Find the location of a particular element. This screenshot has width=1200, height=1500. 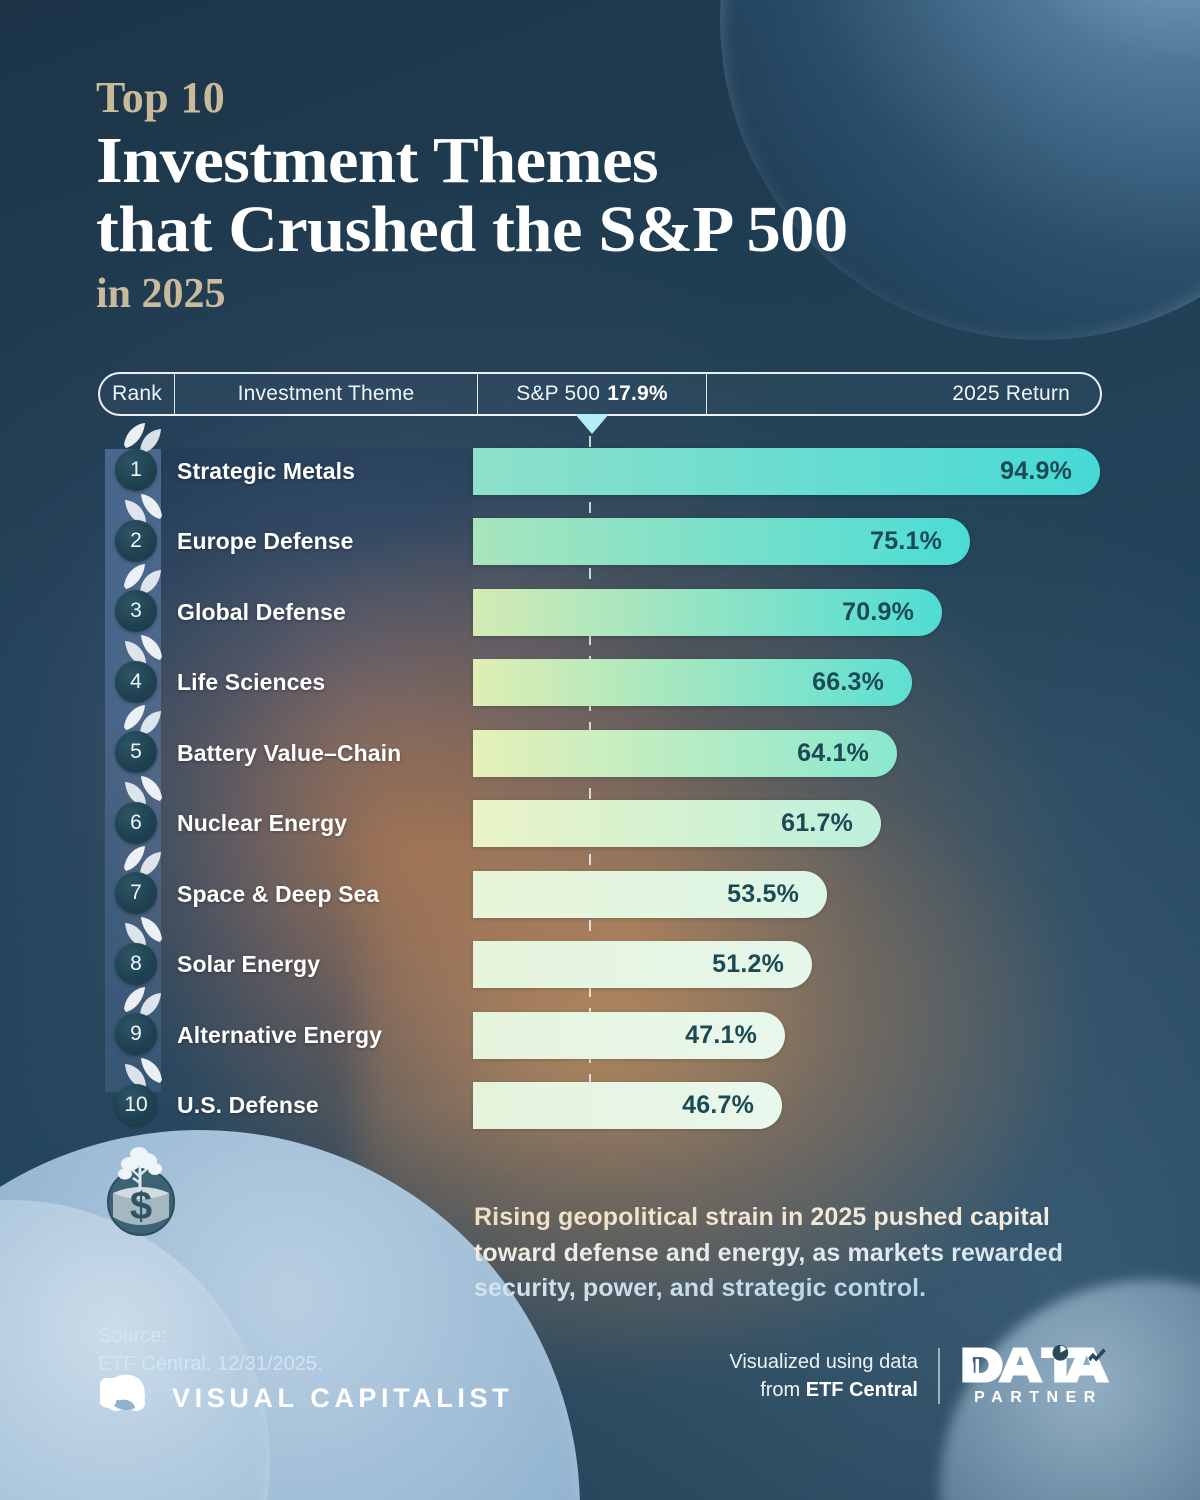

rank-badge: 9 is located at coordinates (136, 1034).